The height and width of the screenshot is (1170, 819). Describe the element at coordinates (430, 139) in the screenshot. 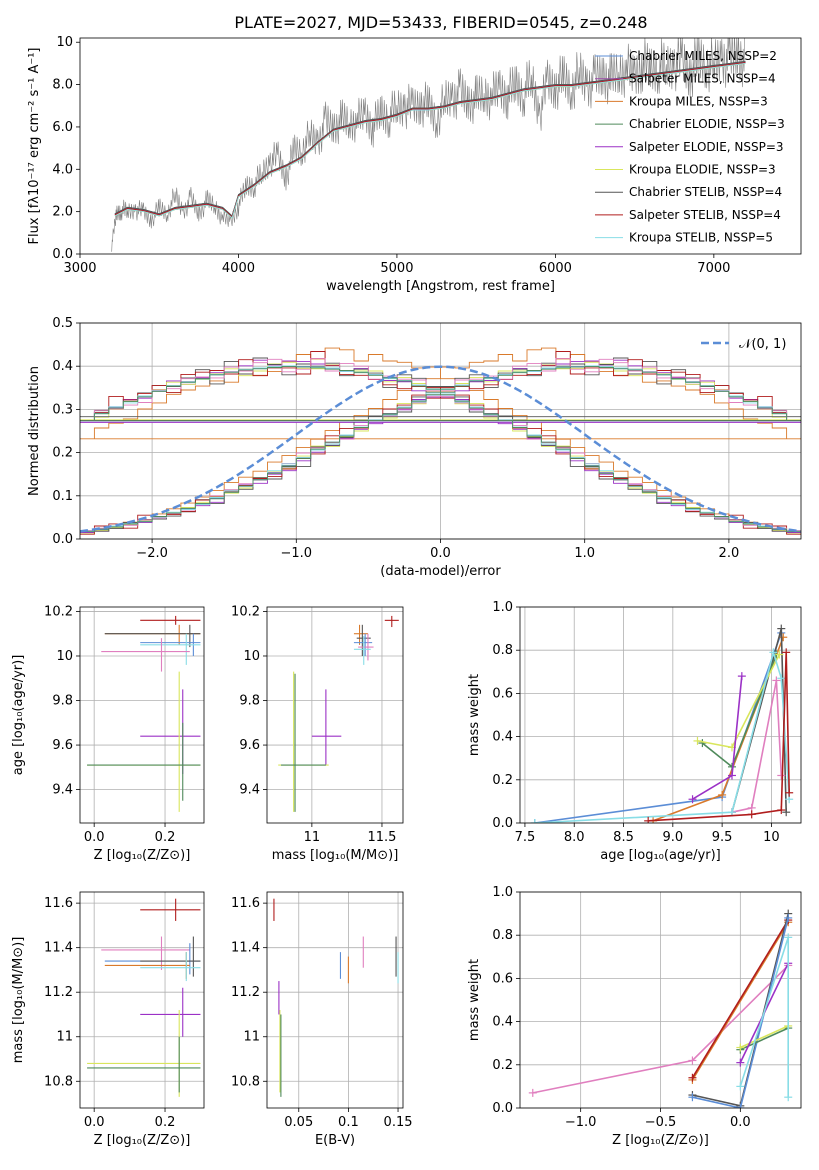

I see `spectrum-model-line` at that location.